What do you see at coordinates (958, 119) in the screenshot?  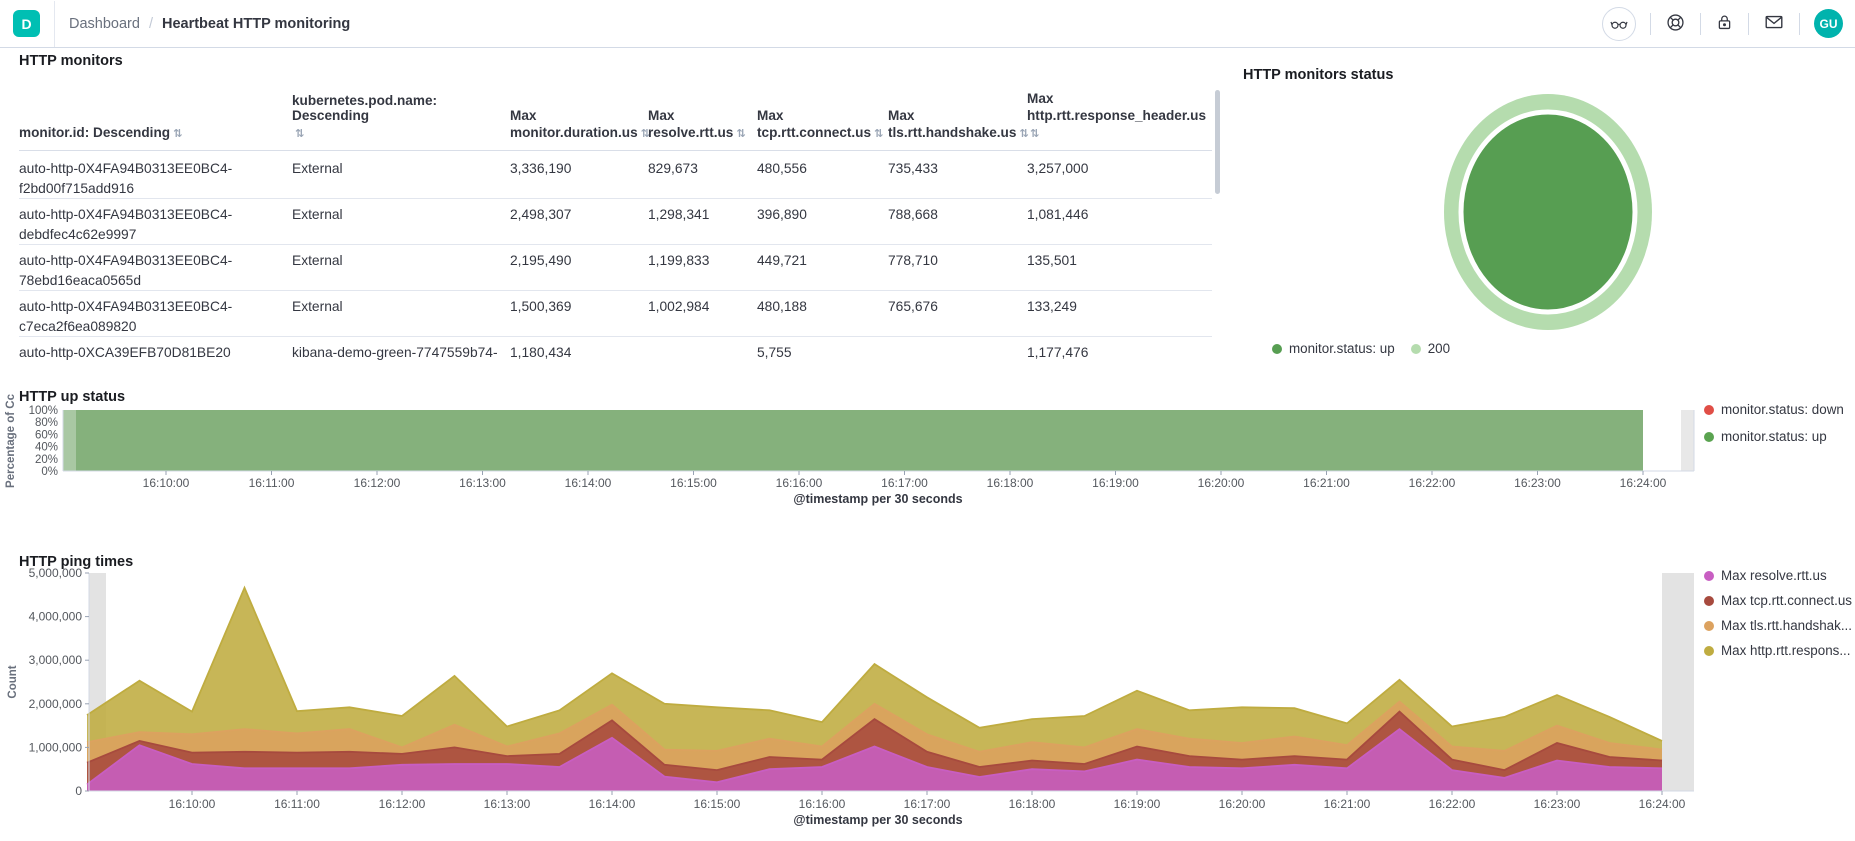 I see `column-header-6: Max tls.rtt.handshake.us ⇅` at bounding box center [958, 119].